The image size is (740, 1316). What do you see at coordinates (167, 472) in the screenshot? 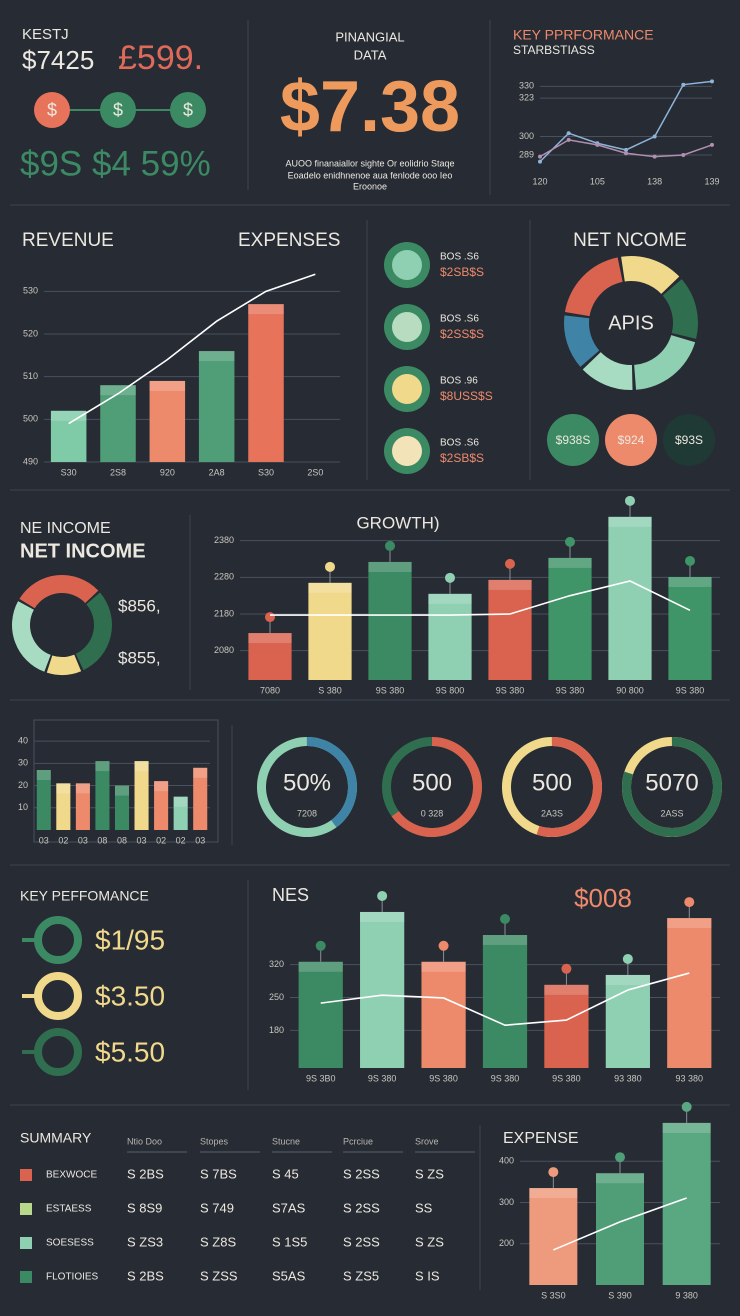
I see `x-tick-label: 920` at bounding box center [167, 472].